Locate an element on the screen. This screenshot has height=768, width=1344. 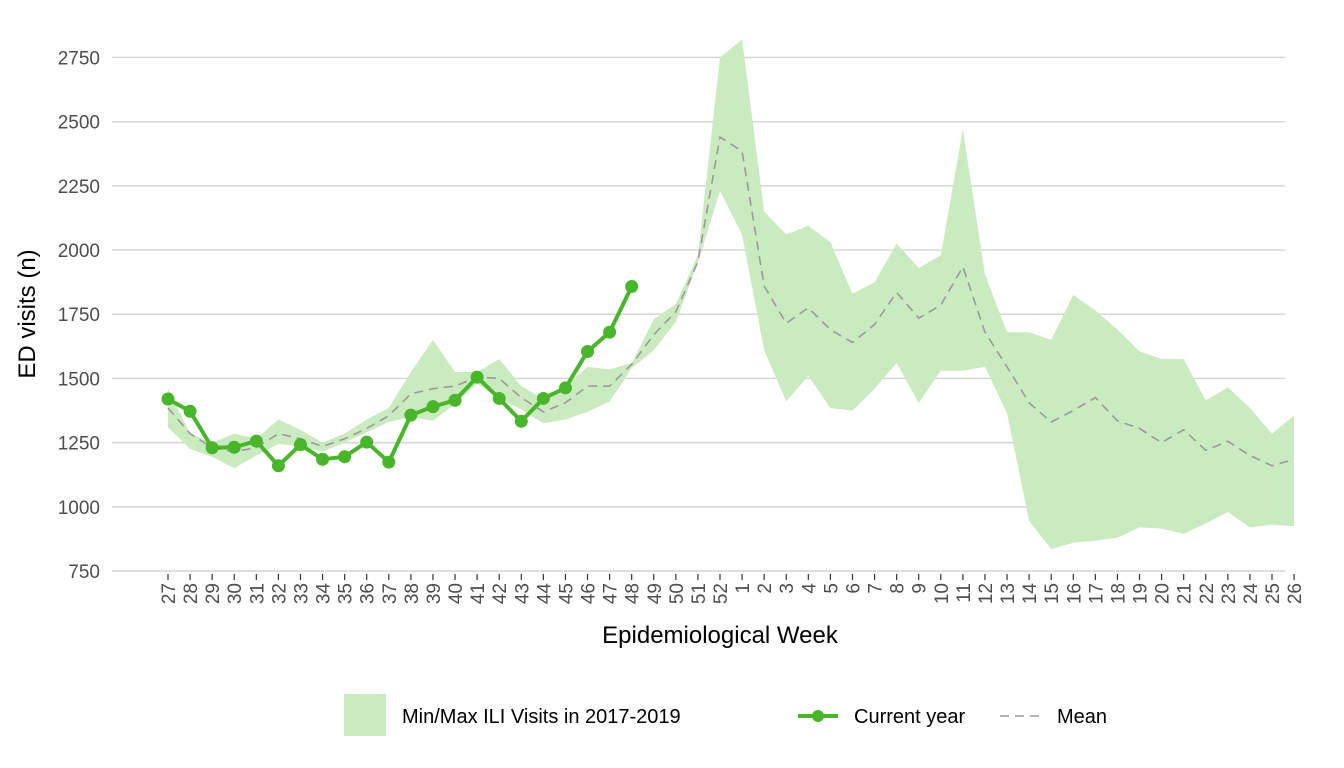
x-tick-label: 41 is located at coordinates (478, 593).